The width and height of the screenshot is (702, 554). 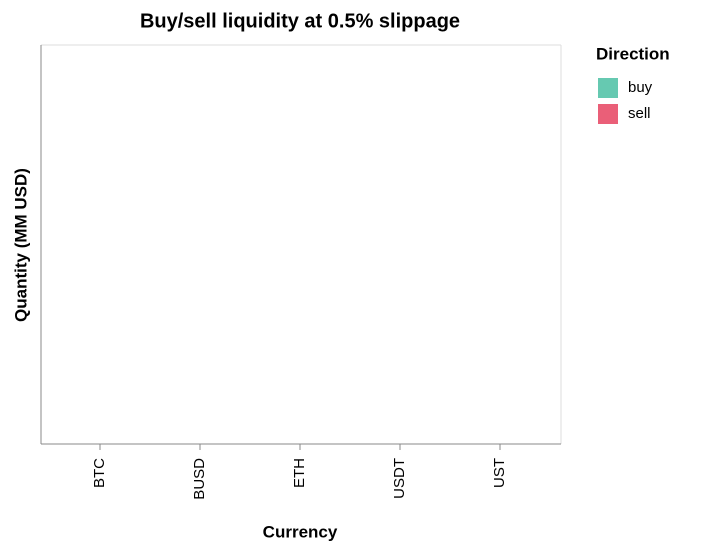 What do you see at coordinates (300, 21) in the screenshot?
I see `chart-title: Buy/sell liquidity at 0.5% slippage` at bounding box center [300, 21].